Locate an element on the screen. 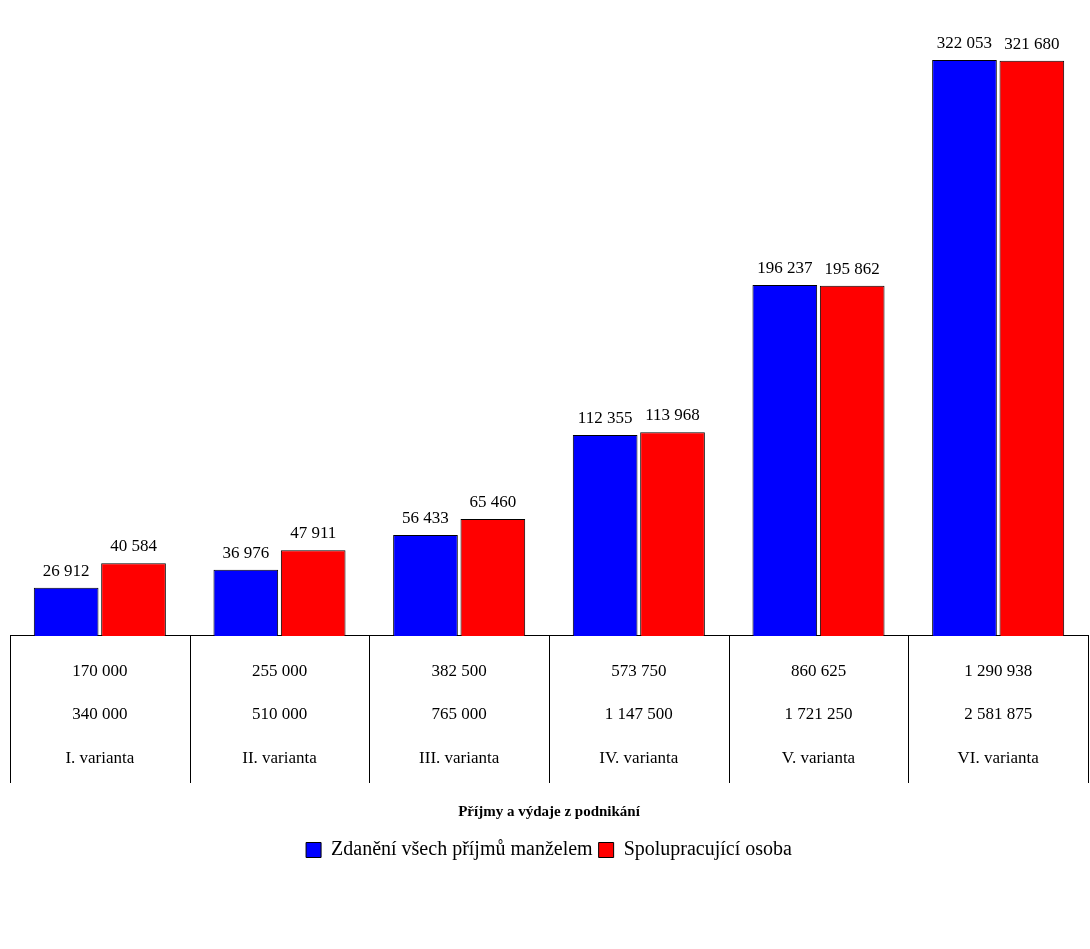 Image resolution: width=1090 pixels, height=949 pixels. category-label: 1 290 938 2 581 875 VI. varianta is located at coordinates (998, 714).